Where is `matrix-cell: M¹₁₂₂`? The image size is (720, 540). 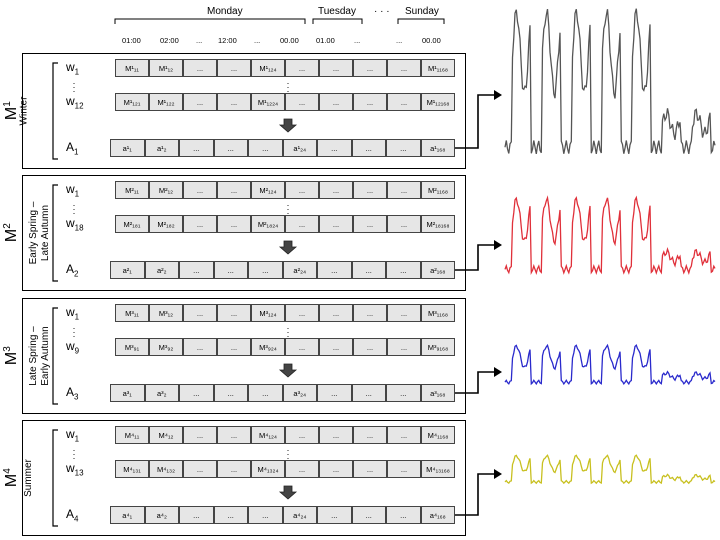
matrix-cell: M¹₁₂₂ is located at coordinates (166, 102).